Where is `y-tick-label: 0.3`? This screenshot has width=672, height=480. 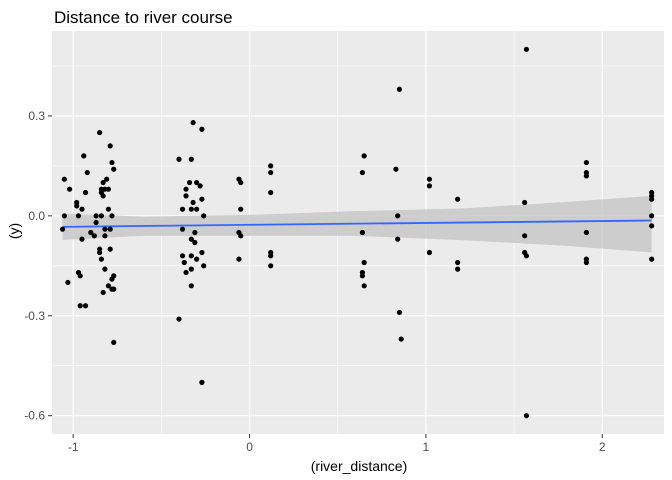
y-tick-label: 0.3 is located at coordinates (36, 116).